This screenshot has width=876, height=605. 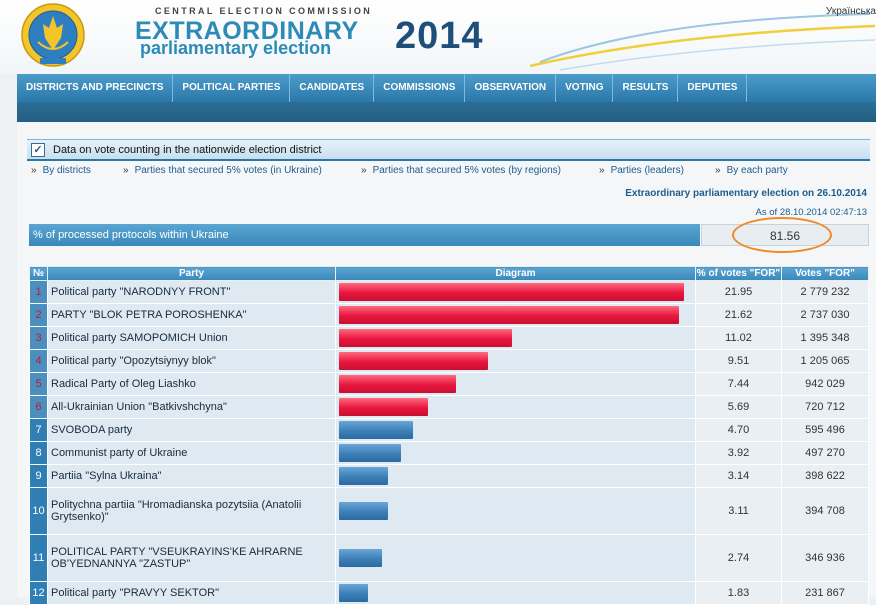 What do you see at coordinates (420, 88) in the screenshot?
I see `nav-commissions: COMMISSIONS` at bounding box center [420, 88].